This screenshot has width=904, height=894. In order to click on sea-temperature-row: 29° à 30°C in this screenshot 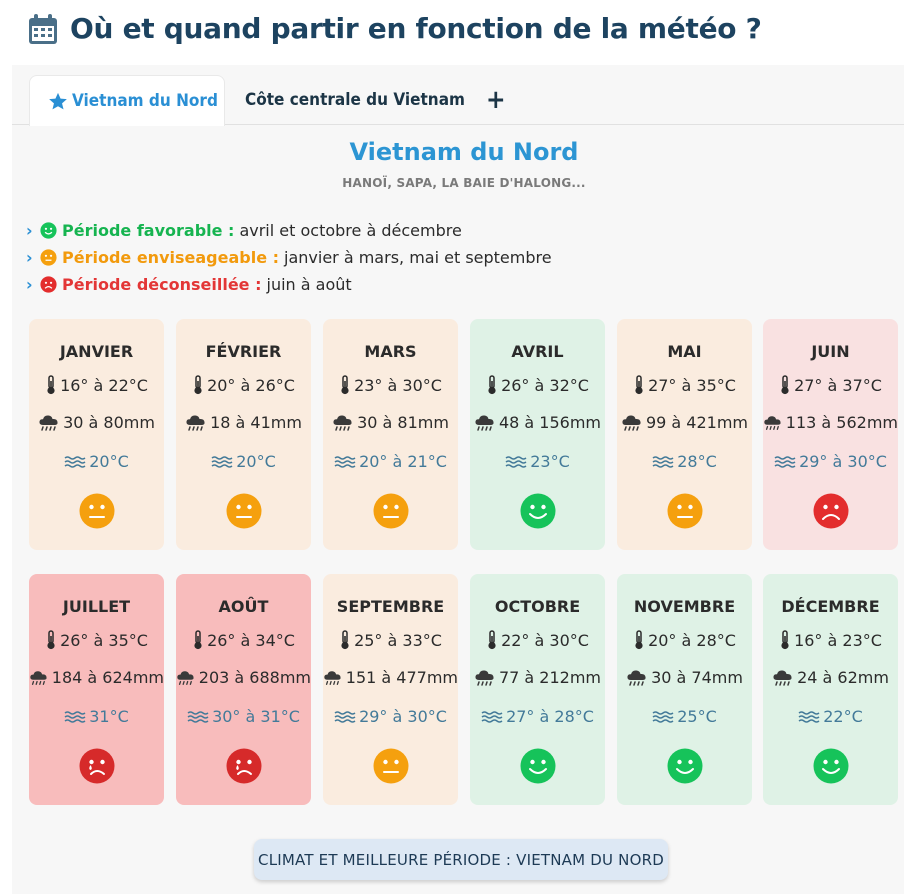, I will do `click(390, 716)`.